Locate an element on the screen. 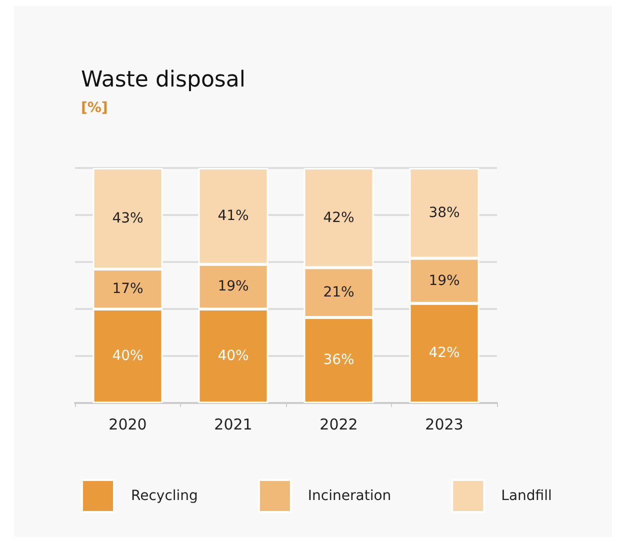 The image size is (620, 543). legend-label: Incineration is located at coordinates (350, 496).